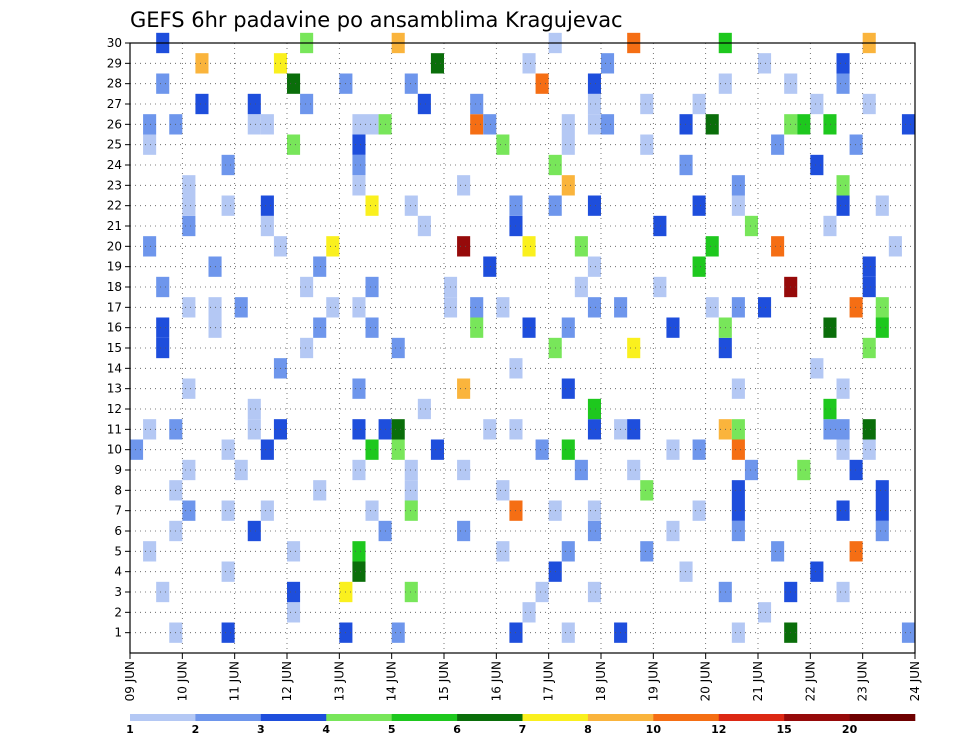  I want to click on colorbar-label: 1, so click(130, 729).